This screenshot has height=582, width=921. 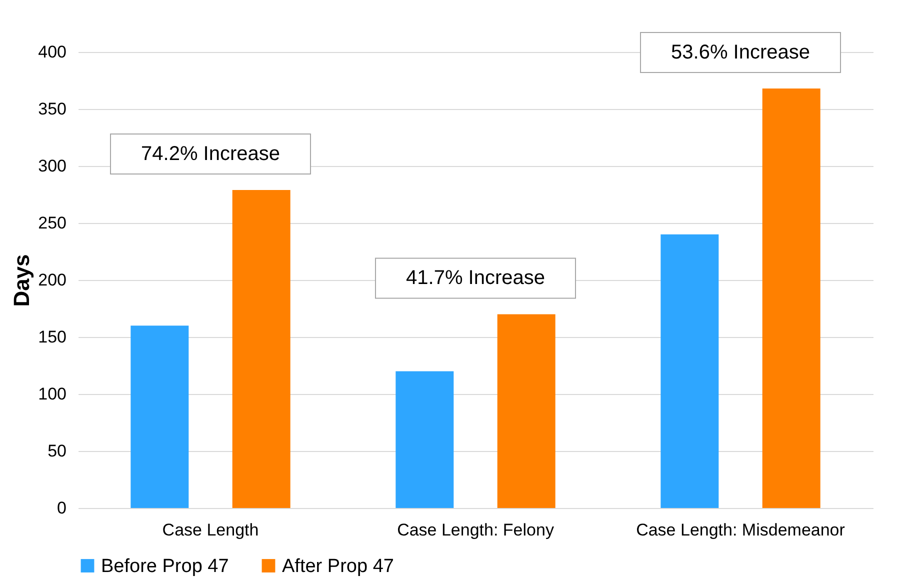 What do you see at coordinates (21, 280) in the screenshot?
I see `y-axis-title: Days` at bounding box center [21, 280].